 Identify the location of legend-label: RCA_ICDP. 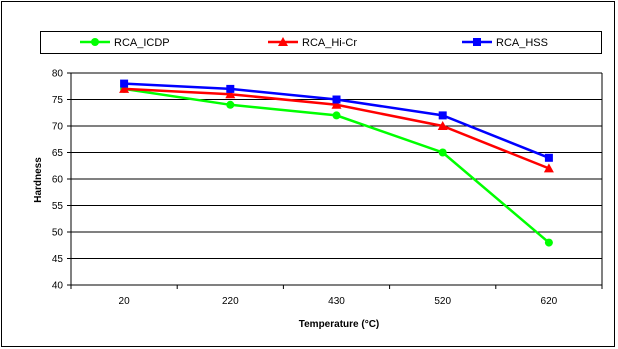
(142, 43).